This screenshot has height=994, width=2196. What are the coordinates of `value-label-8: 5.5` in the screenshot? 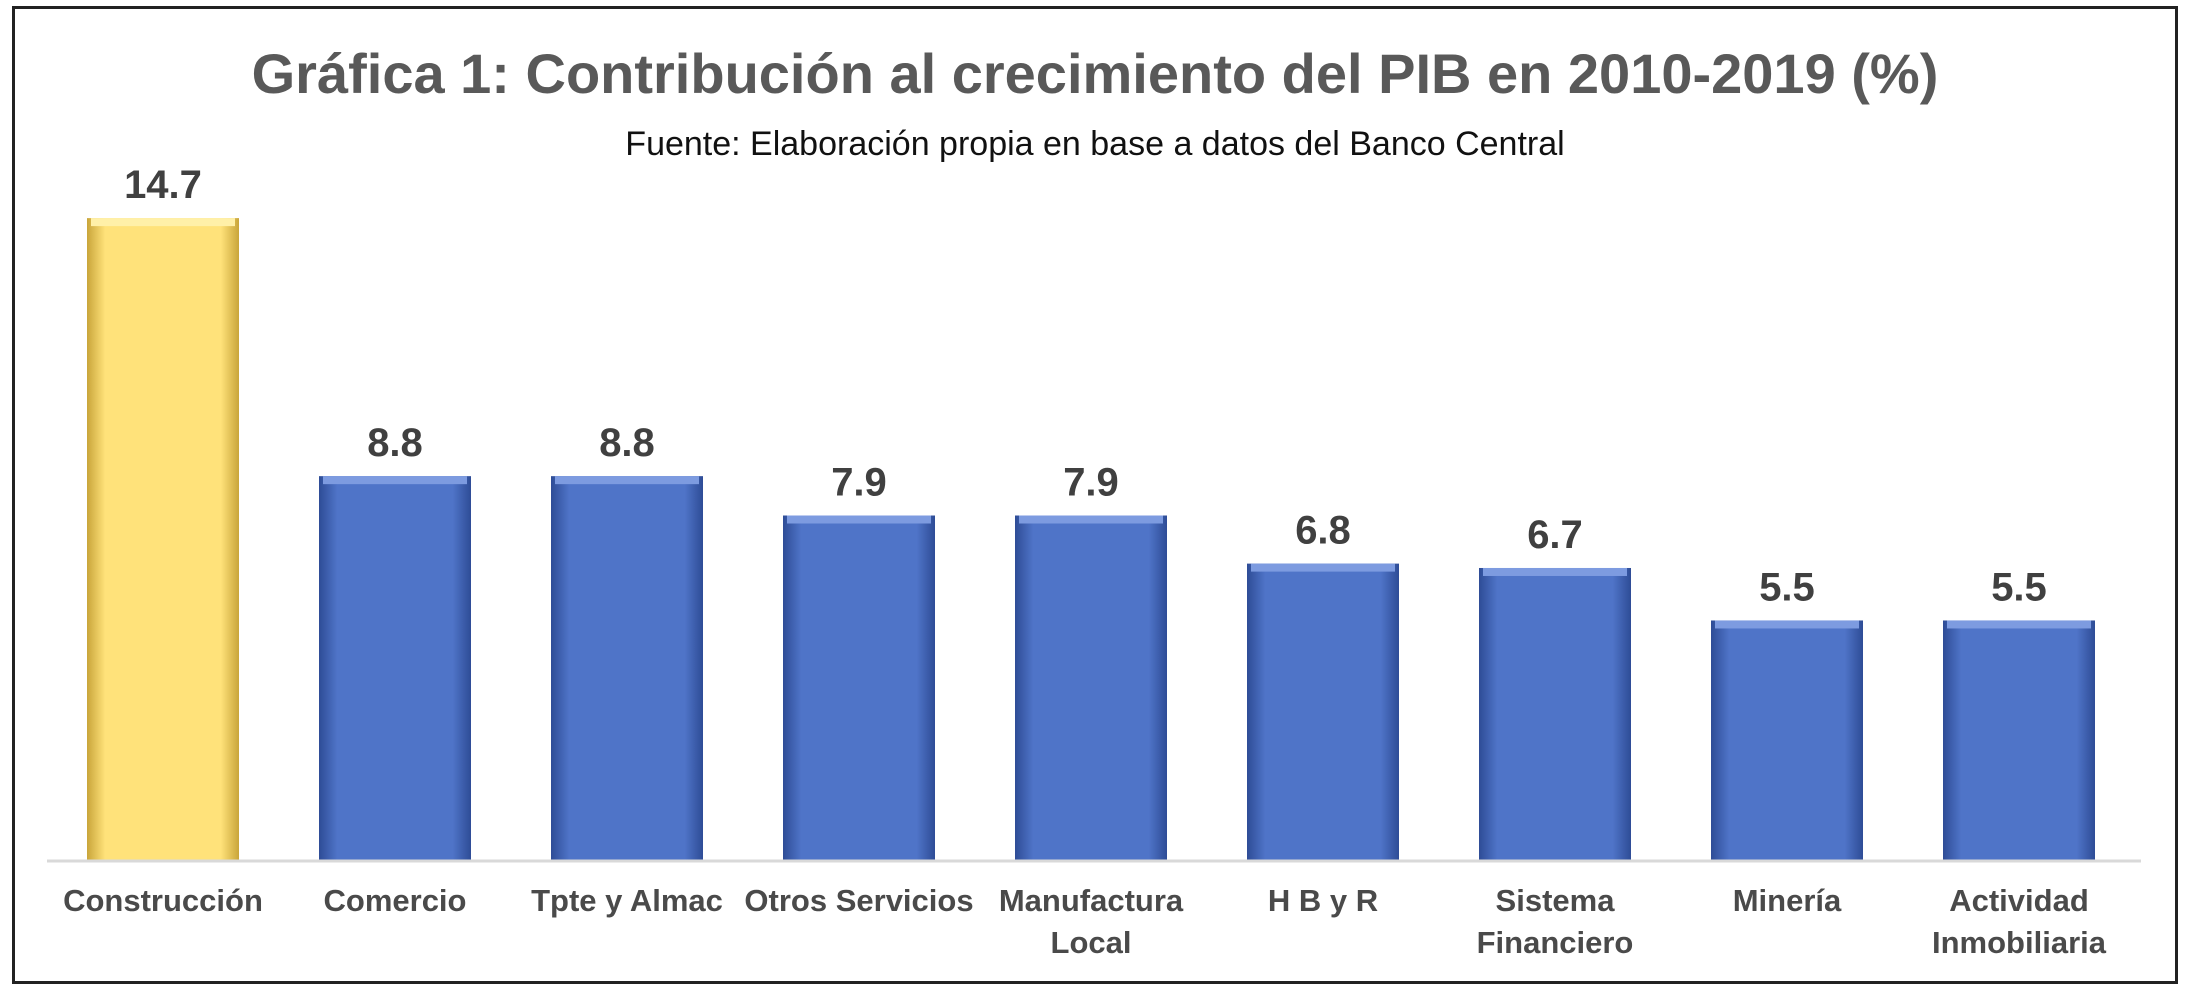 It's located at (1787, 587).